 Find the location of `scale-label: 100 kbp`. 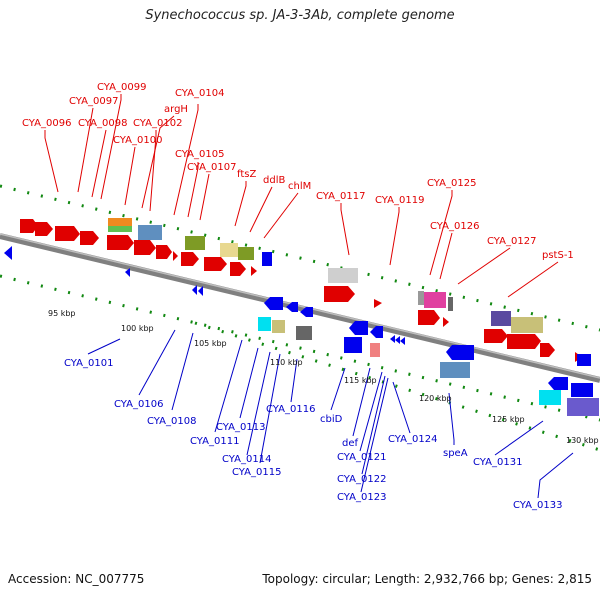

scale-label: 100 kbp is located at coordinates (137, 328).